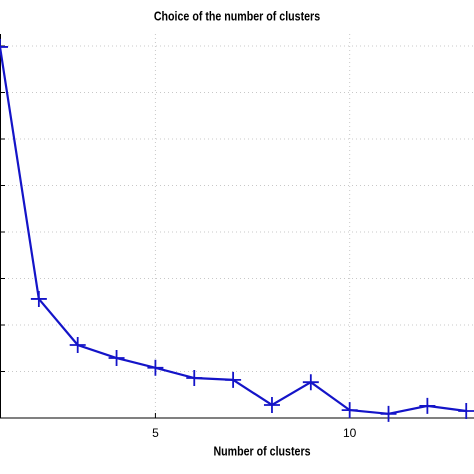  Describe the element at coordinates (350, 433) in the screenshot. I see `x-tick-label: 10` at that location.